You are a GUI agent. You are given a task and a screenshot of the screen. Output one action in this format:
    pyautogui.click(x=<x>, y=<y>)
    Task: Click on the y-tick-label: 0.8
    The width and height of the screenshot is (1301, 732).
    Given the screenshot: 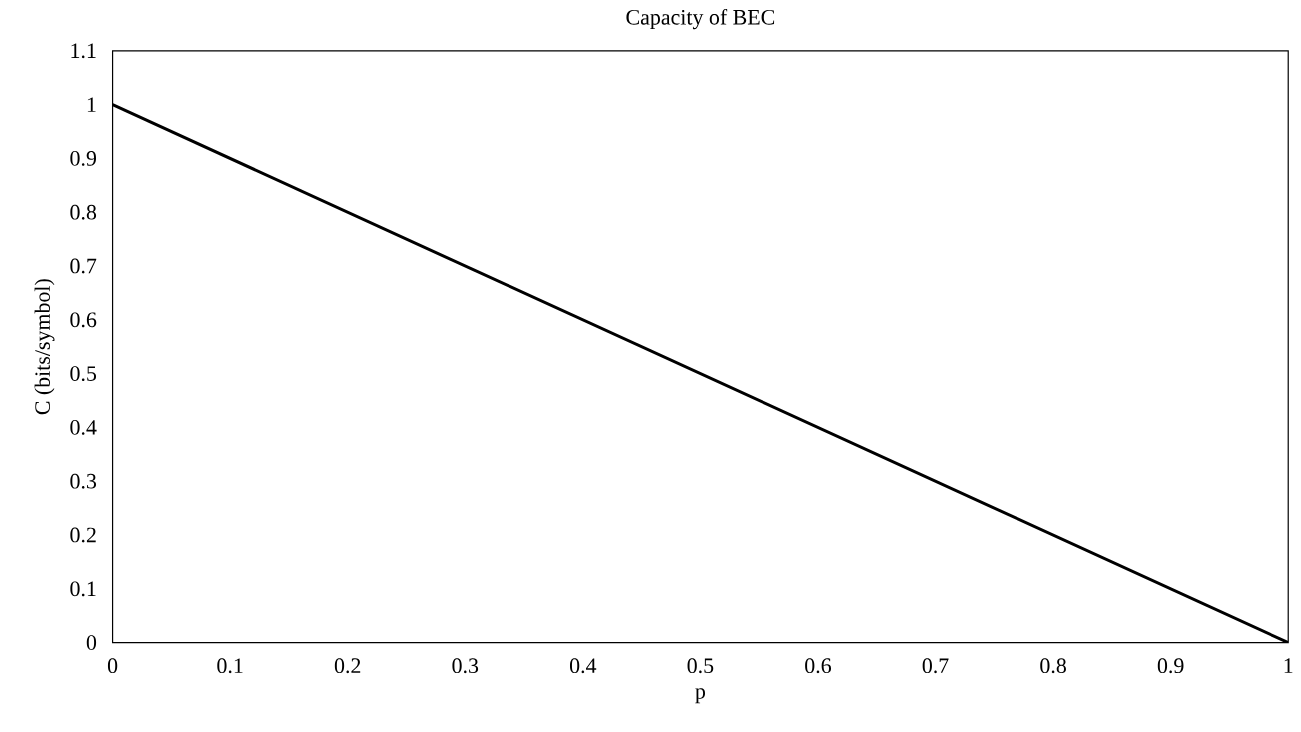 What is the action you would take?
    pyautogui.click(x=83, y=212)
    